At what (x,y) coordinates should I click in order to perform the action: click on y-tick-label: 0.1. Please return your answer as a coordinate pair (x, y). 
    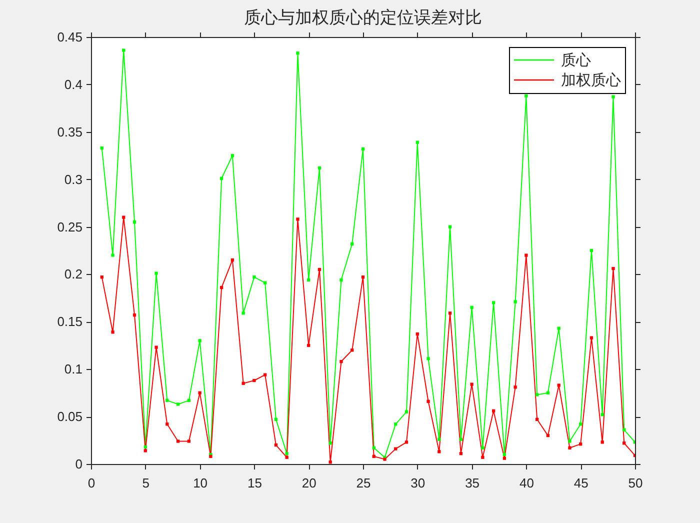
    Looking at the image, I should click on (73, 369).